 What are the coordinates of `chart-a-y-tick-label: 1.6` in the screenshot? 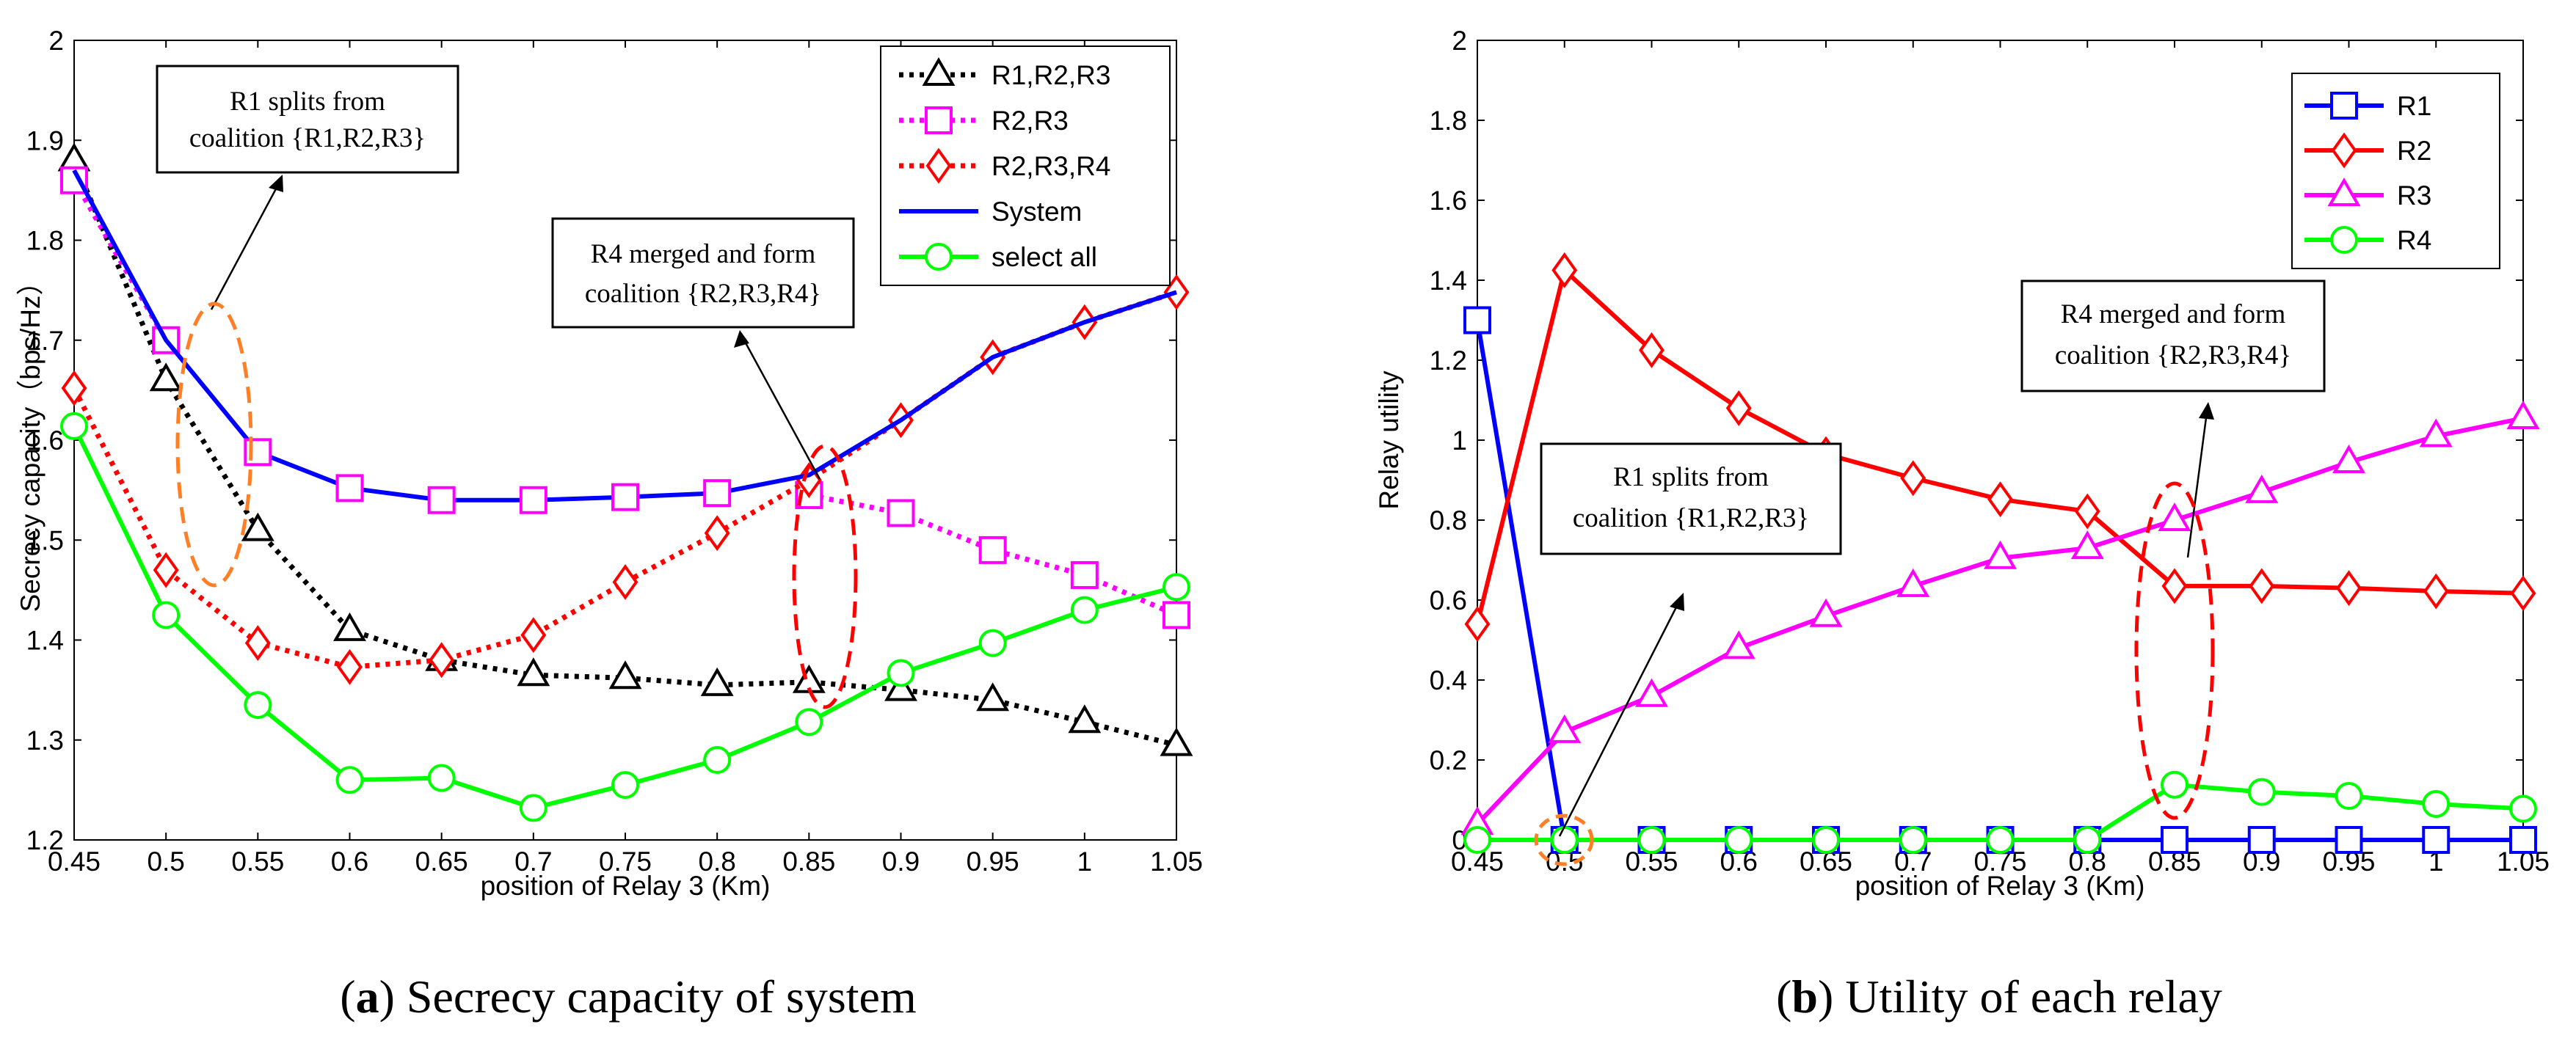 It's located at (45, 440).